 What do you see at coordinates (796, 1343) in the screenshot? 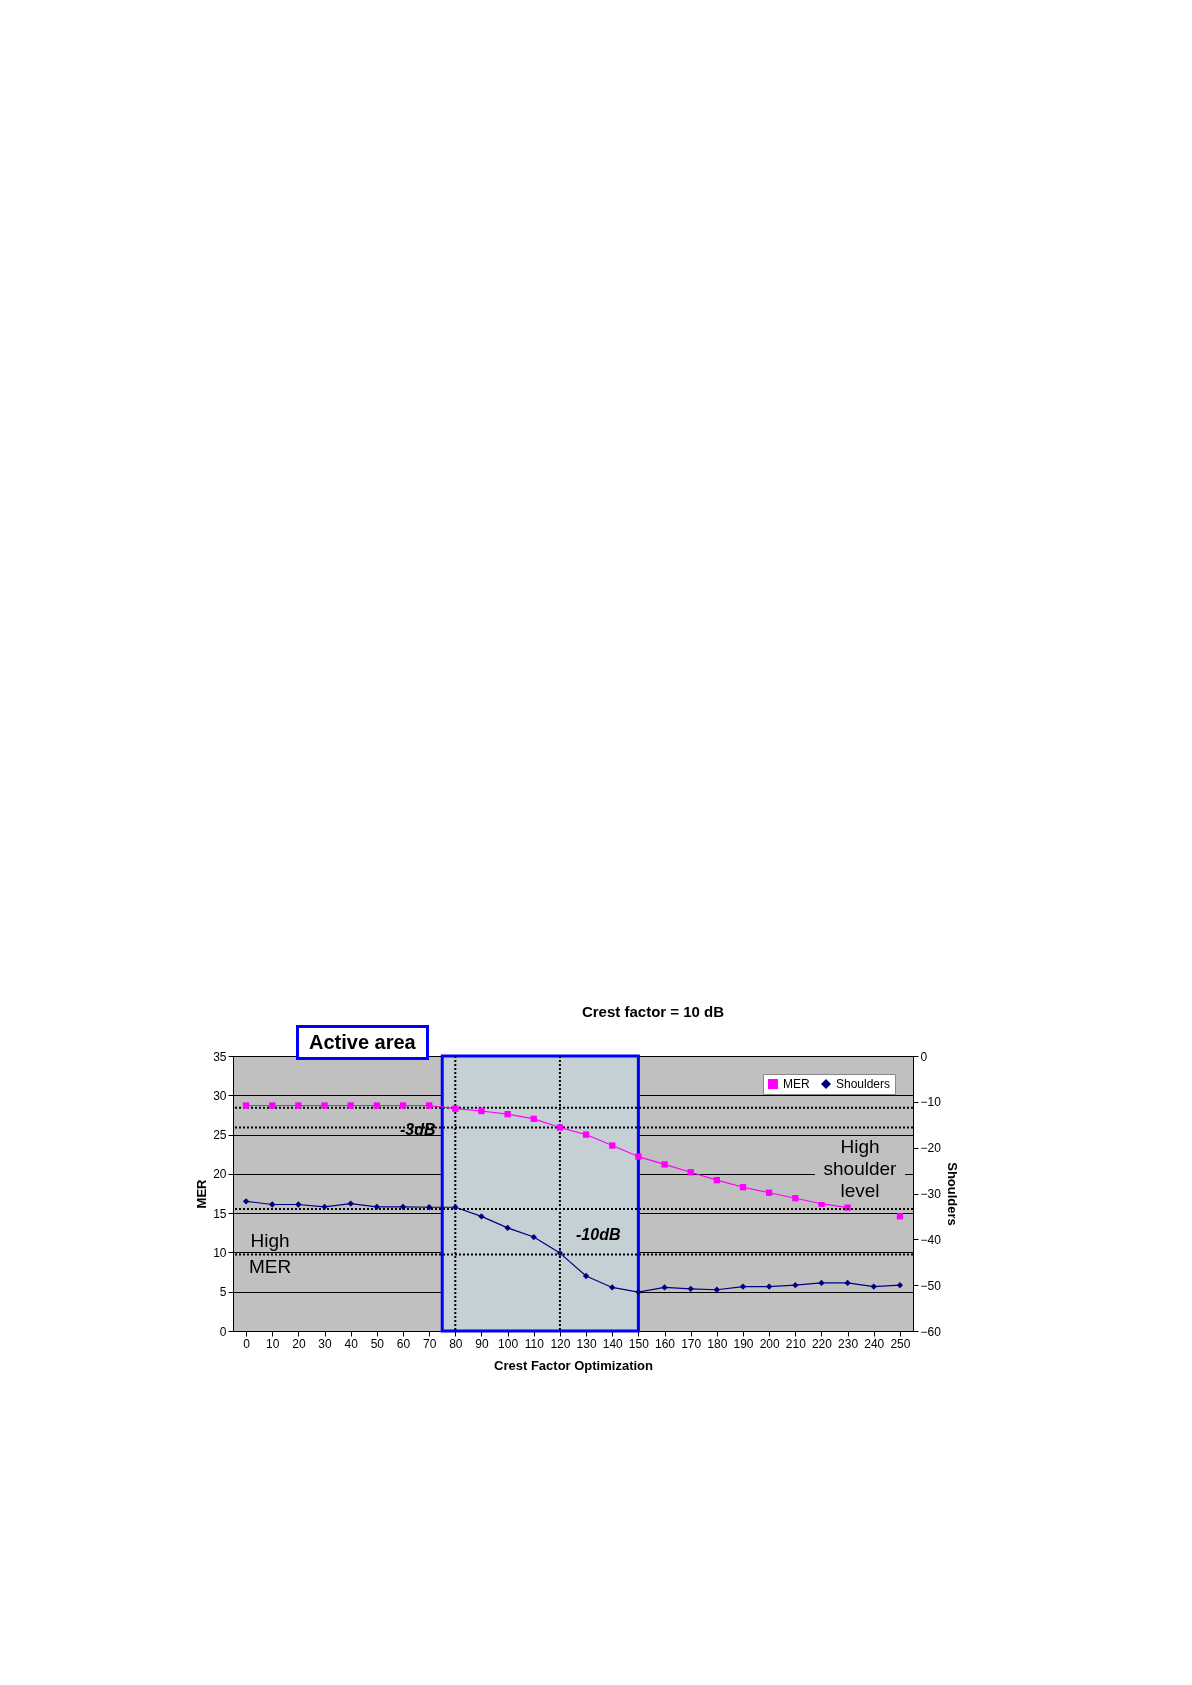
I see `x-tick-label: 210` at bounding box center [796, 1343].